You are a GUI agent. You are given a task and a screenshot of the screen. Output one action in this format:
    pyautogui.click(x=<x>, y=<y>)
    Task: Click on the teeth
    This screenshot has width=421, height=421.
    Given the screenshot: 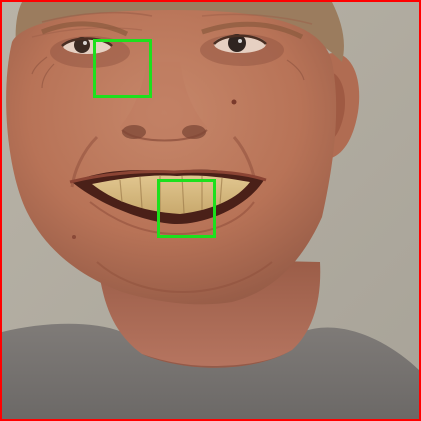 What is the action you would take?
    pyautogui.click(x=171, y=194)
    